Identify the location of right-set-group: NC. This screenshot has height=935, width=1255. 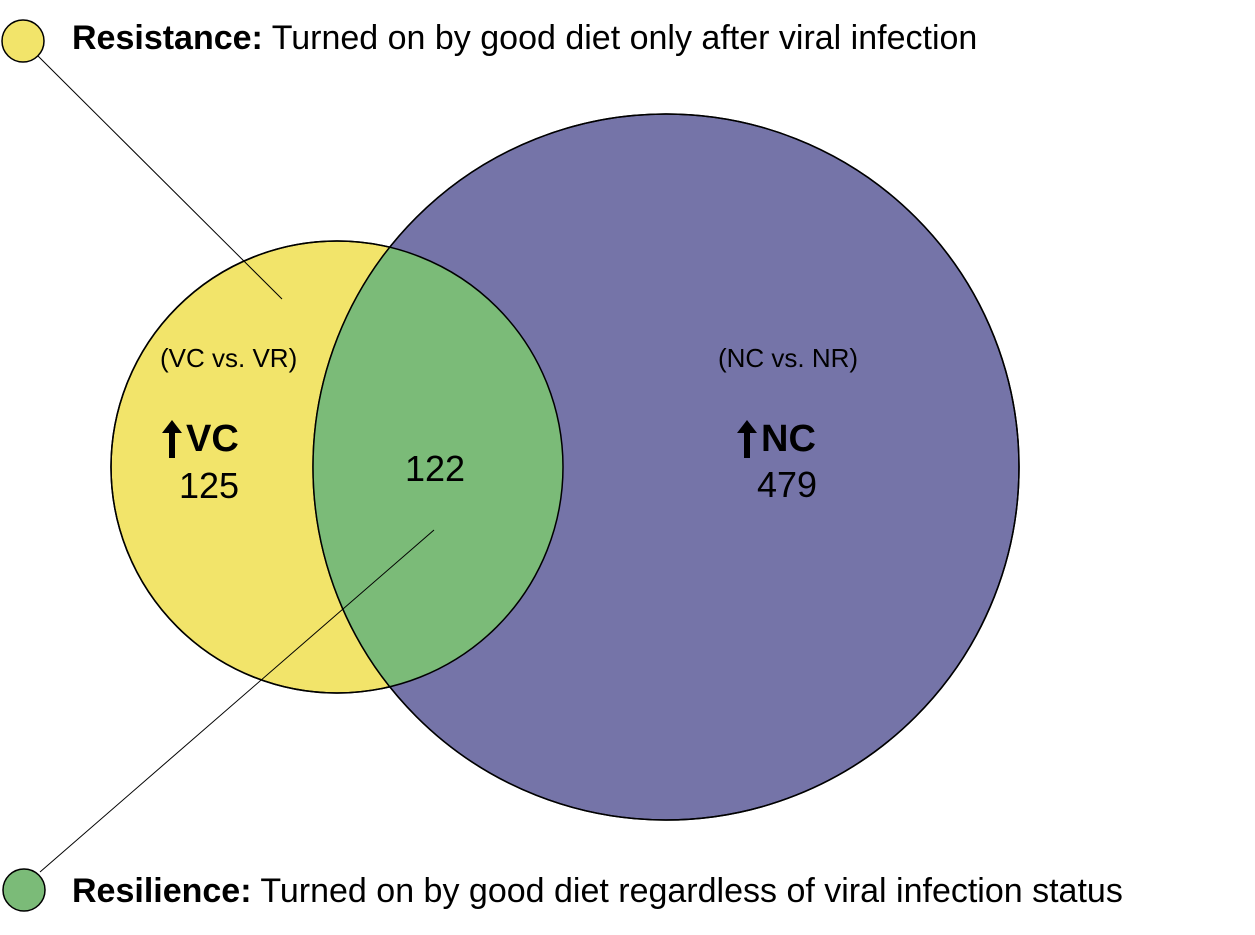
(776, 439).